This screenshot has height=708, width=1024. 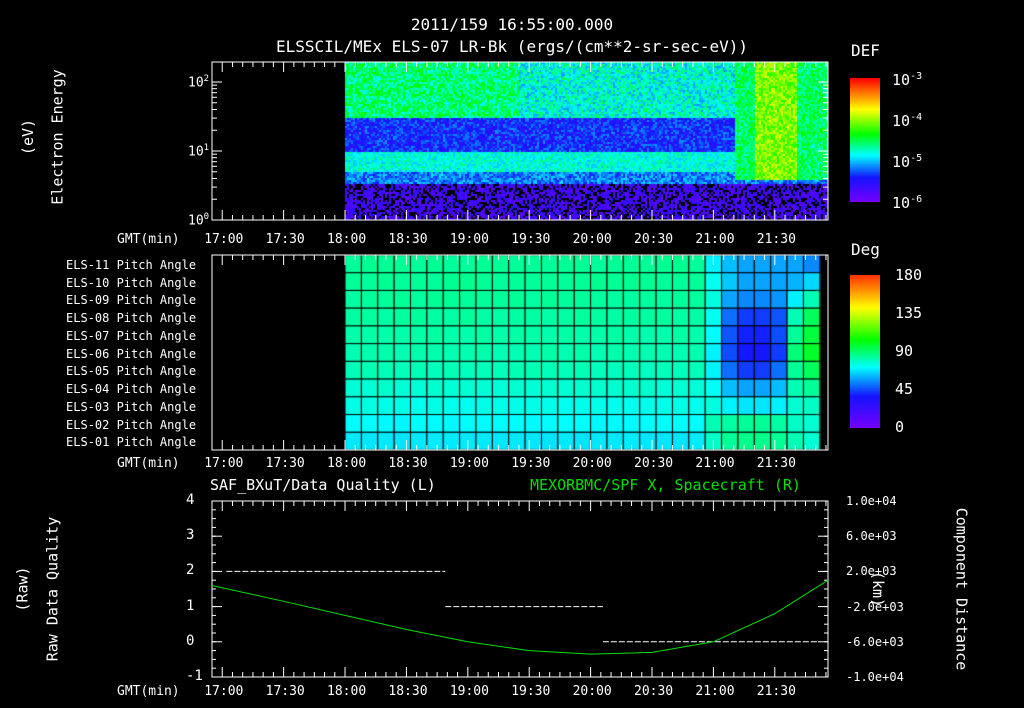 What do you see at coordinates (131, 300) in the screenshot?
I see `row-label-els-09: ELS-09 Pitch Angle` at bounding box center [131, 300].